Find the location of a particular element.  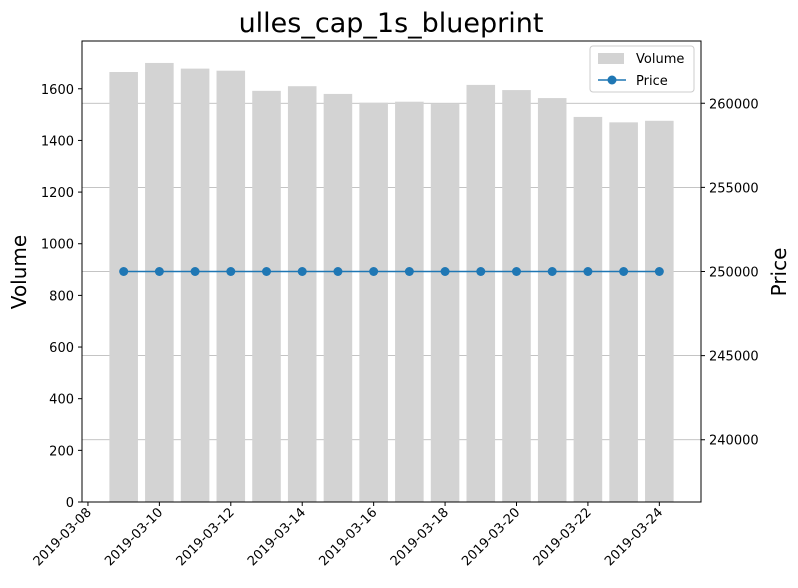

x-tick-label: 2019-03-12 is located at coordinates (206, 537).